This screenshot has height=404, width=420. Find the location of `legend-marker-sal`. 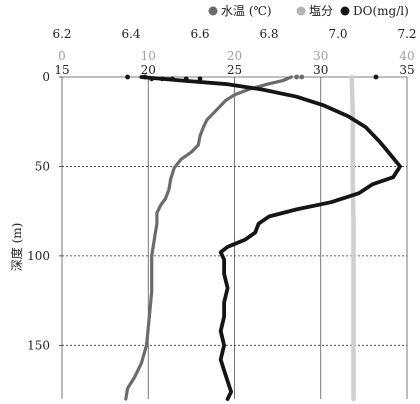

legend-marker-sal is located at coordinates (301, 11).